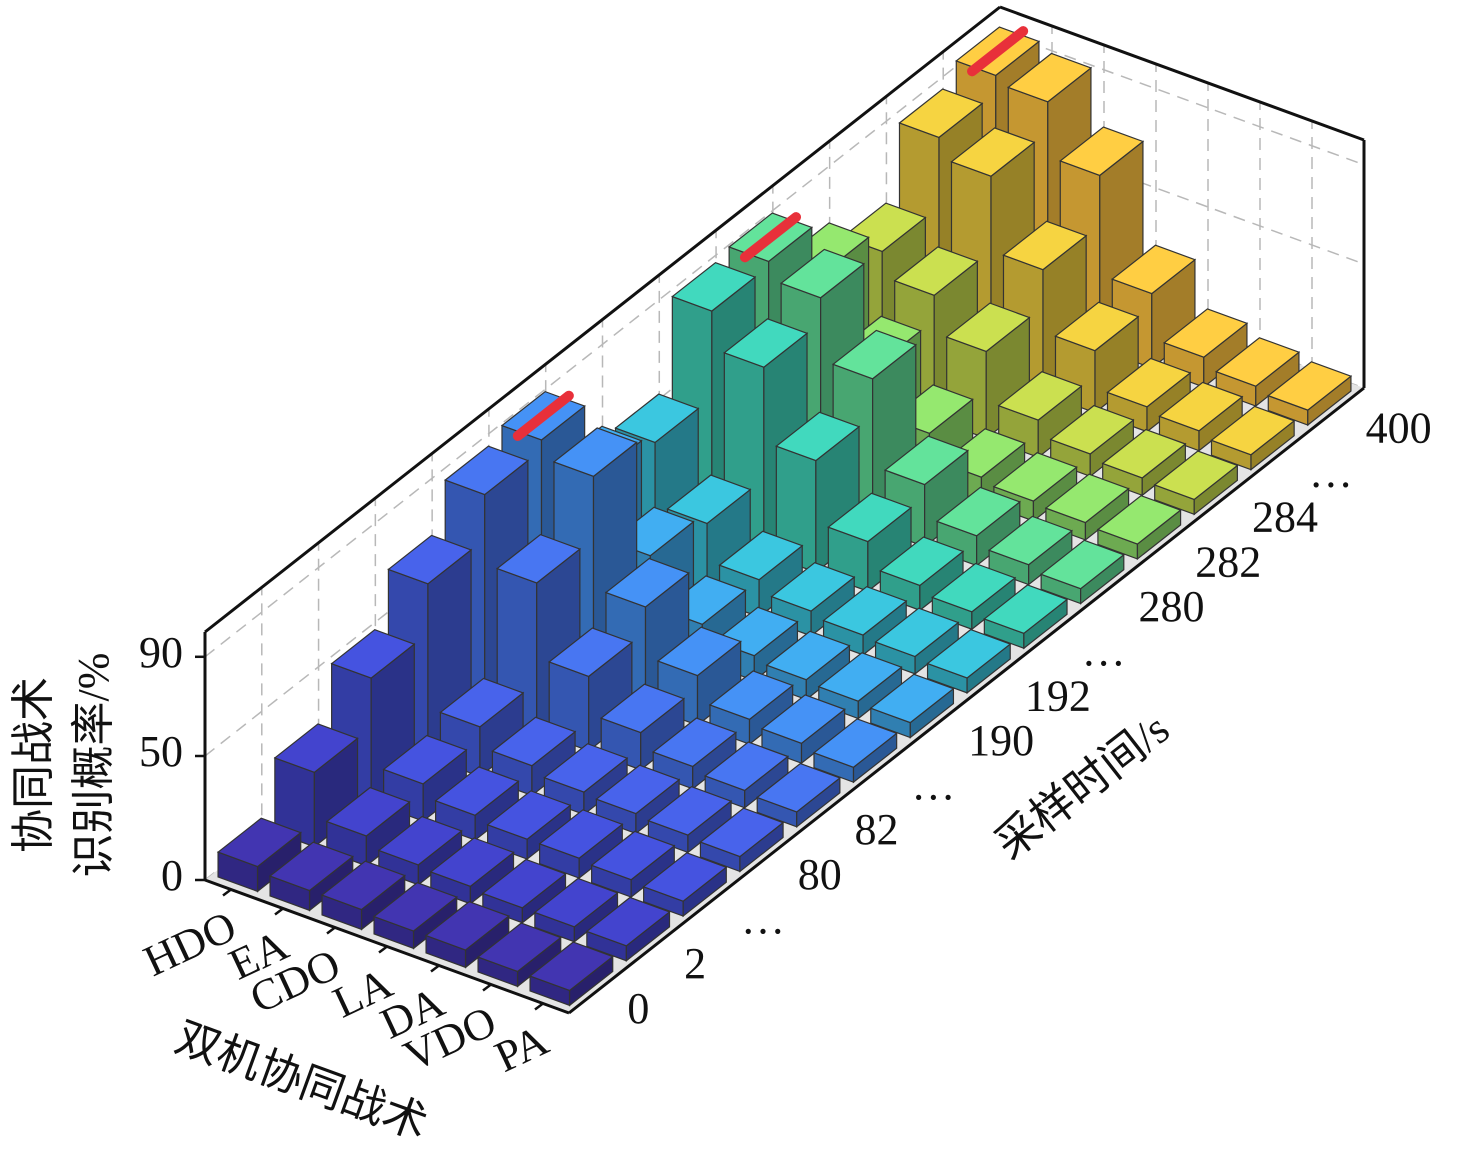  What do you see at coordinates (33, 765) in the screenshot?
I see `z-axis-label: 协同战术` at bounding box center [33, 765].